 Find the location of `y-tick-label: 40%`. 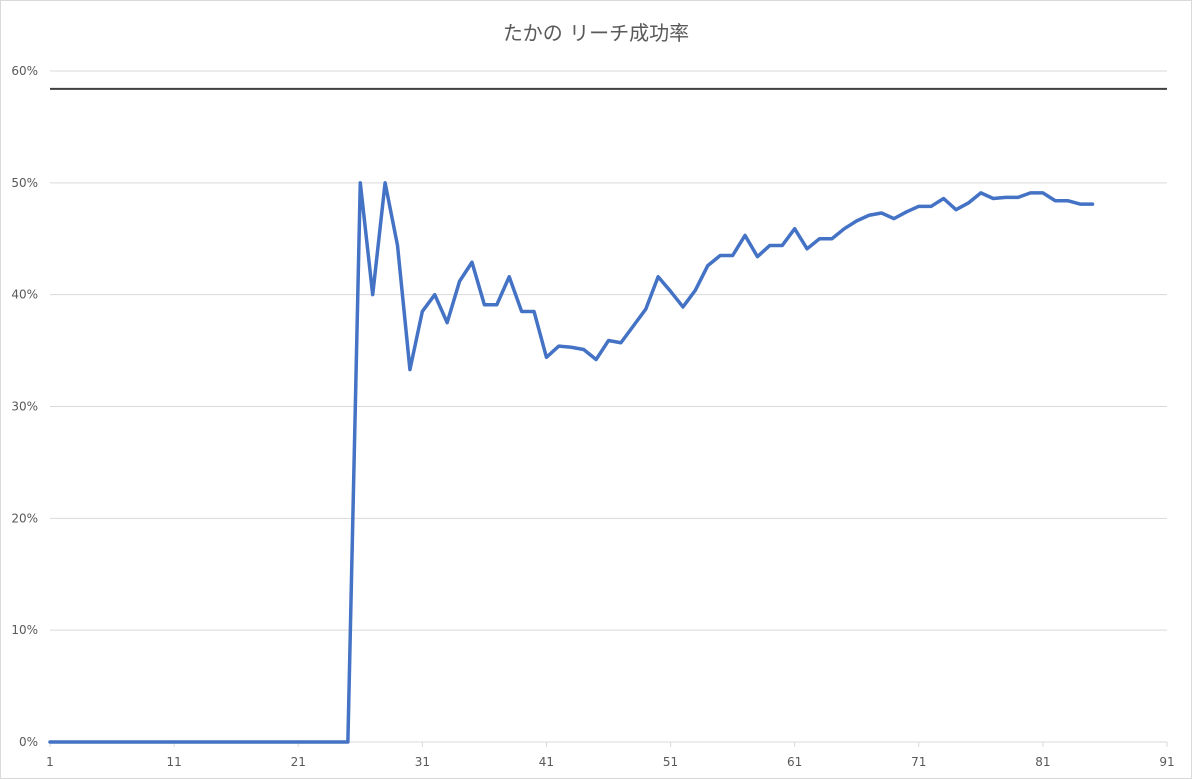

y-tick-label: 40% is located at coordinates (24, 295).